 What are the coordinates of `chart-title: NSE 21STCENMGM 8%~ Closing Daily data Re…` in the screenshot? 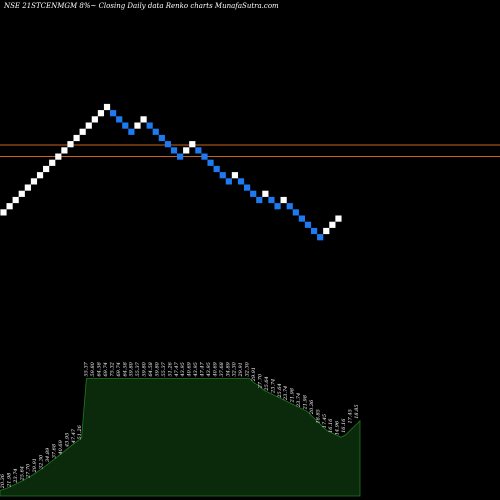 It's located at (141, 6).